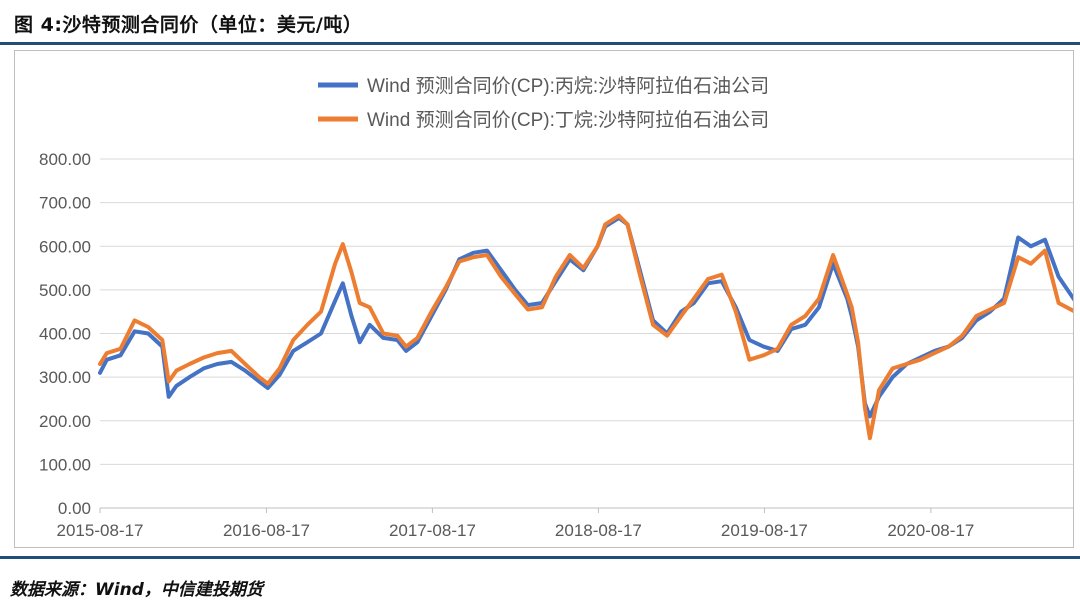 The image size is (1080, 603). I want to click on y-tick-label: 700.00, so click(65, 203).